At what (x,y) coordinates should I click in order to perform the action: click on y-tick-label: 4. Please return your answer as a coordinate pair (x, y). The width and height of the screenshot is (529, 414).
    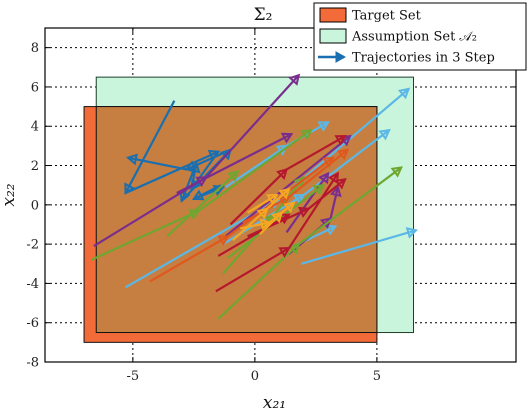
    Looking at the image, I should click on (35, 127).